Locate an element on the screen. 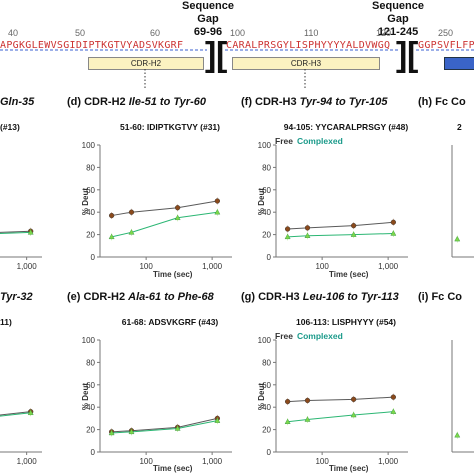  panel-title-f-range: Tyr-94 to Tyr-105 is located at coordinates (343, 102).